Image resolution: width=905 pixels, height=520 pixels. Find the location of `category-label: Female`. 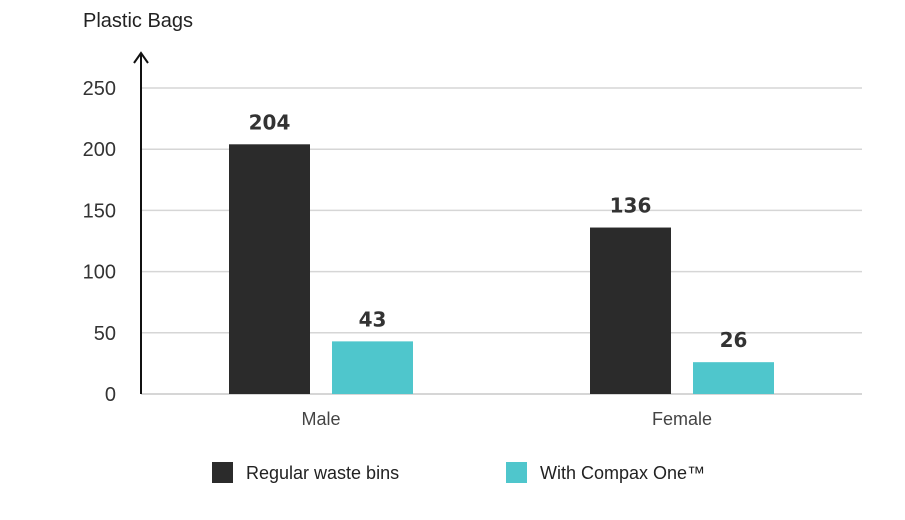

category-label: Female is located at coordinates (682, 419).